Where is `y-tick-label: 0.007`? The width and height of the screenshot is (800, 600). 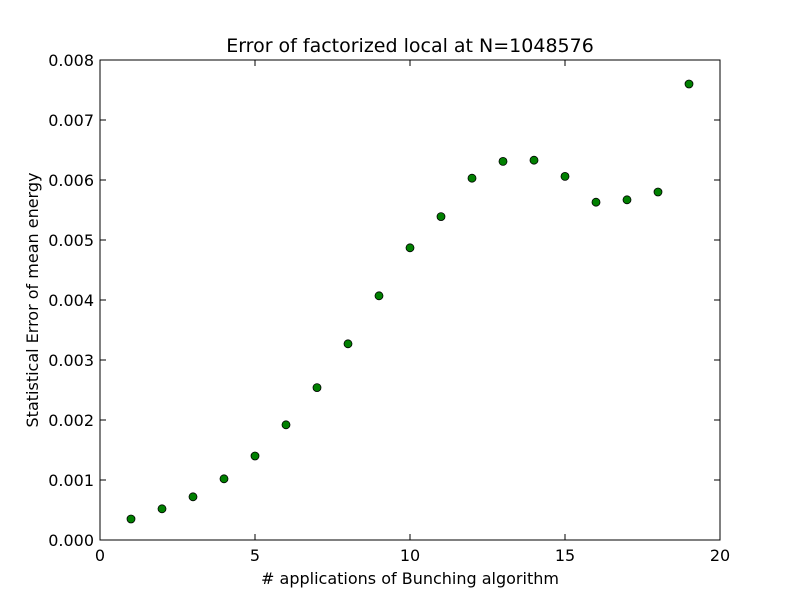 y-tick-label: 0.007 is located at coordinates (71, 120).